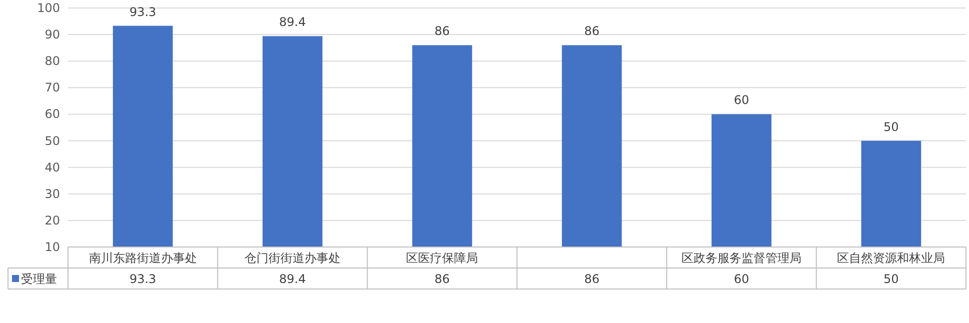  I want to click on y-tick-label: 80, so click(52, 61).